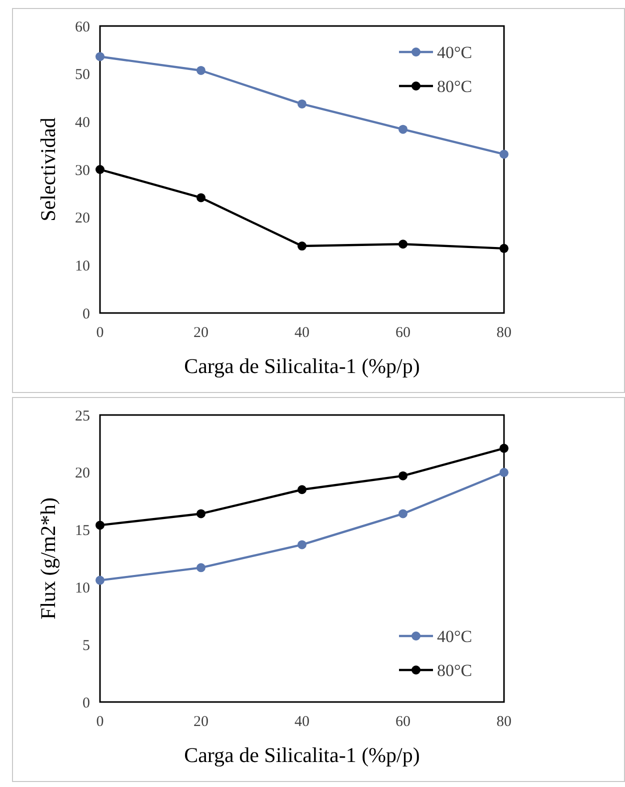 The image size is (625, 787). Describe the element at coordinates (82, 170) in the screenshot. I see `y-tick-label: 30` at that location.